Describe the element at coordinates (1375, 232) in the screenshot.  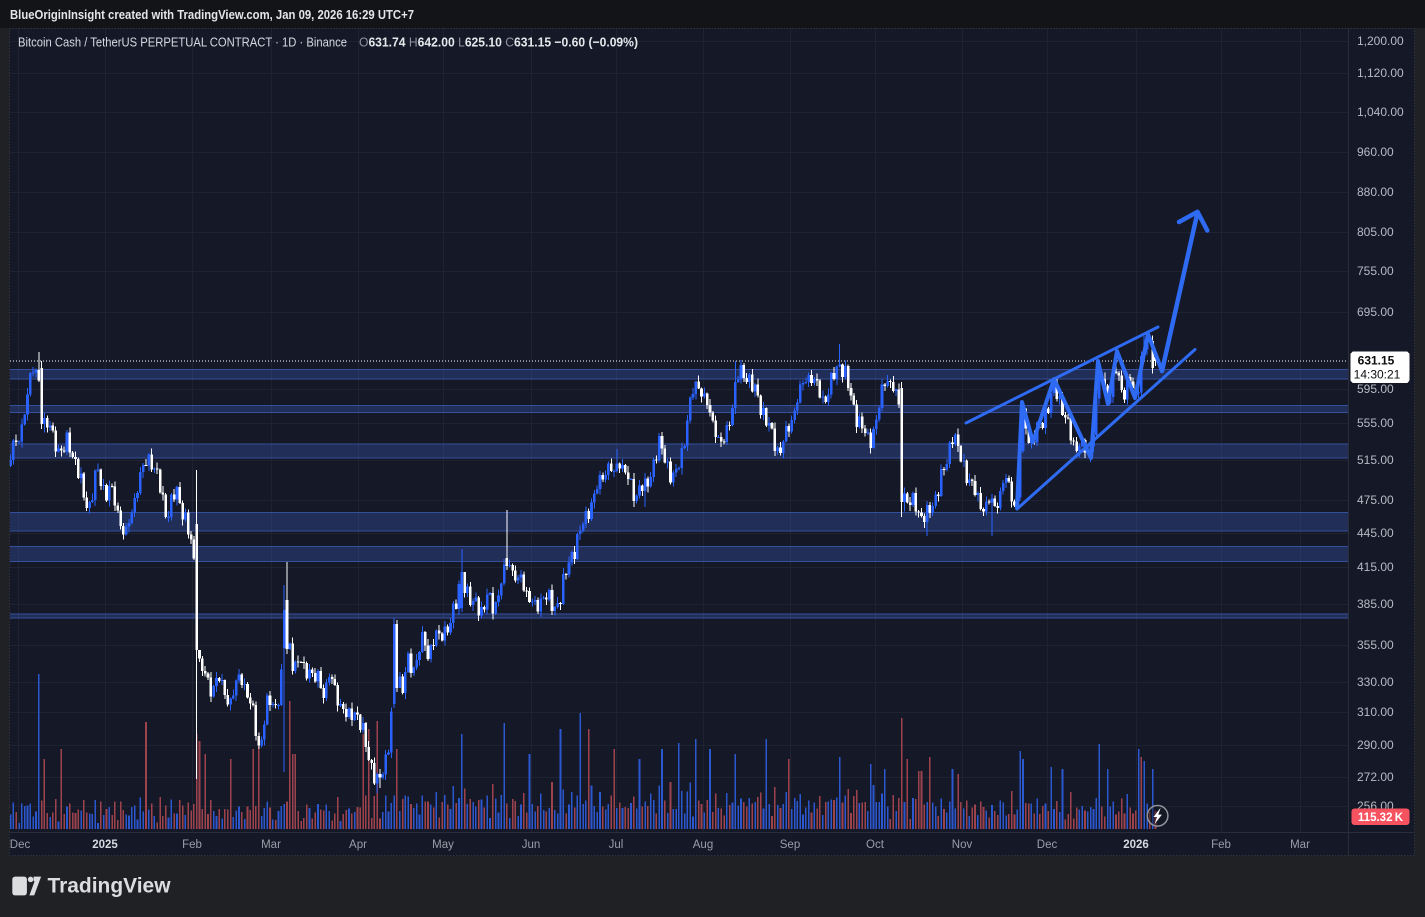
I see `svg-text: 805.00` at that location.